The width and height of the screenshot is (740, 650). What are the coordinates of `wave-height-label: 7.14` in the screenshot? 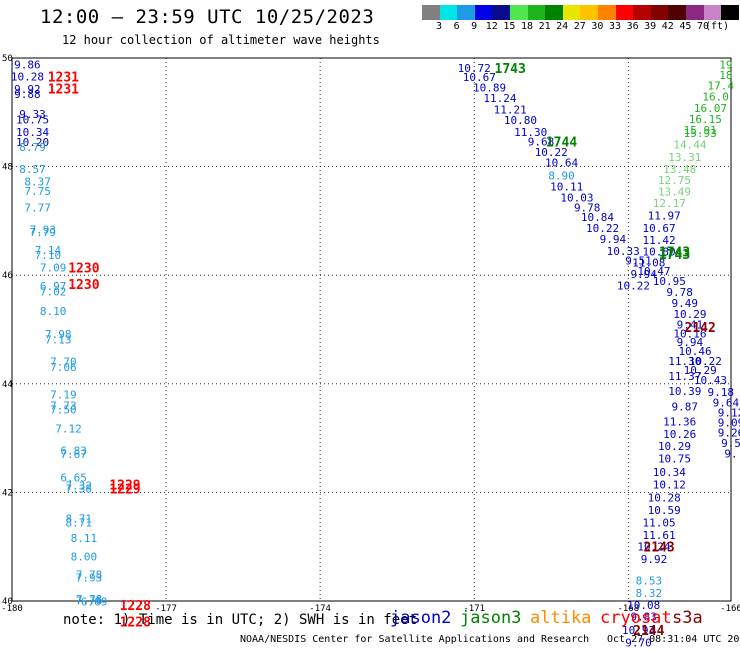 It's located at (48, 250).